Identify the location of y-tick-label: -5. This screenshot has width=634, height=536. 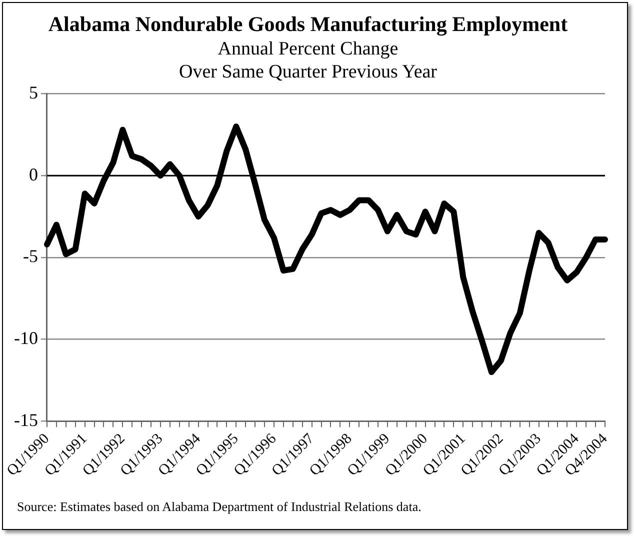
(30, 256).